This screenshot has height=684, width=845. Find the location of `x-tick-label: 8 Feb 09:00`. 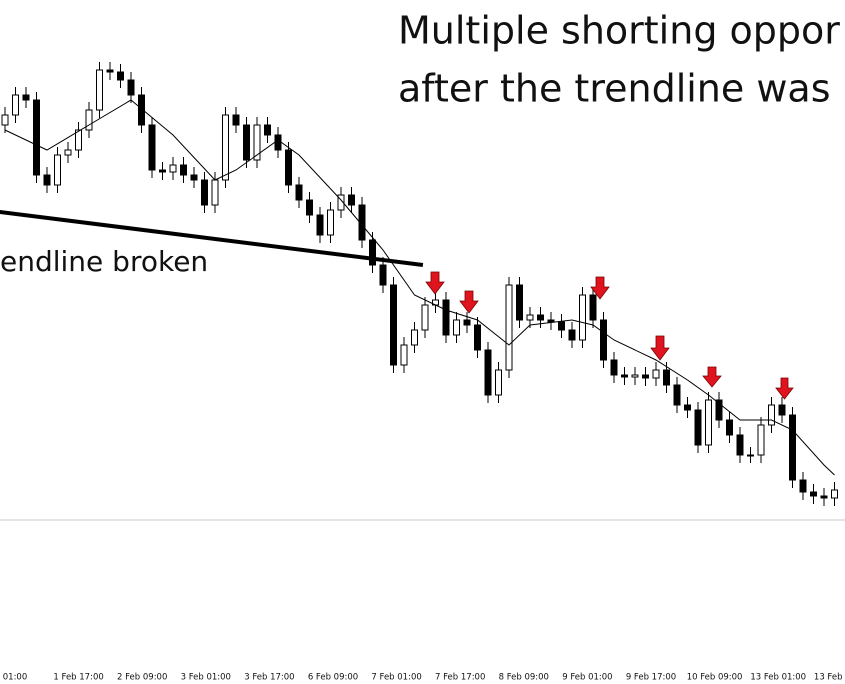

x-tick-label: 8 Feb 09:00 is located at coordinates (524, 678).